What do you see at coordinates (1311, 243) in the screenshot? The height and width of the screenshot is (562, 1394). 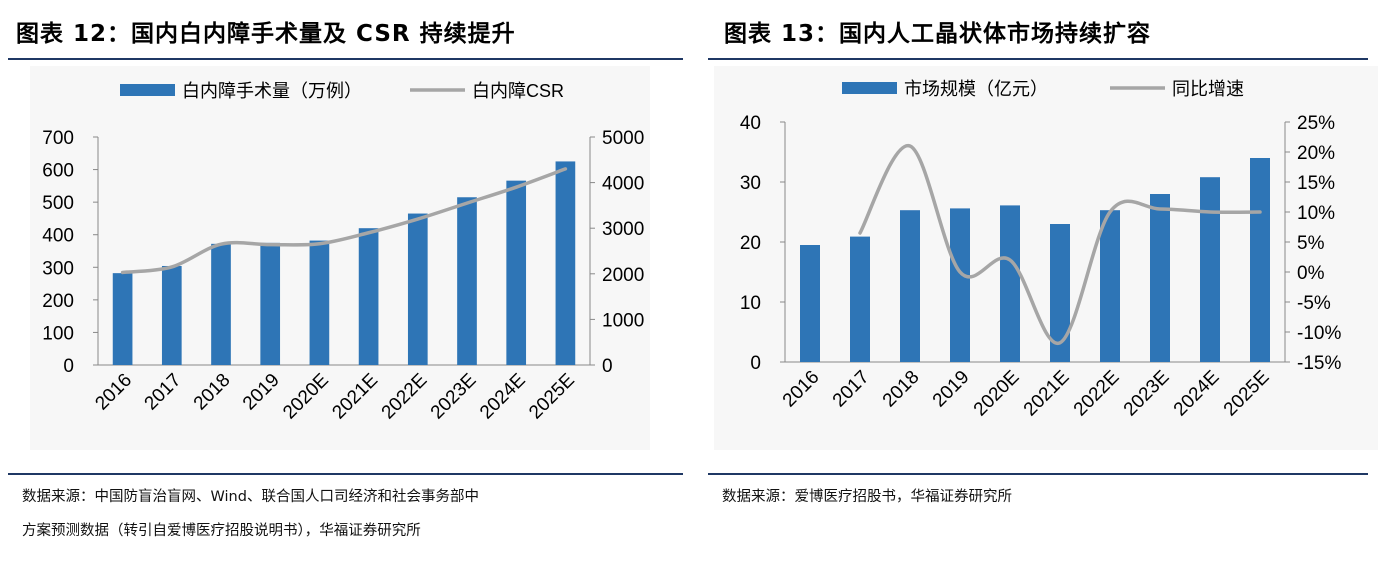 I see `y-right-tick-label: 5%` at bounding box center [1311, 243].